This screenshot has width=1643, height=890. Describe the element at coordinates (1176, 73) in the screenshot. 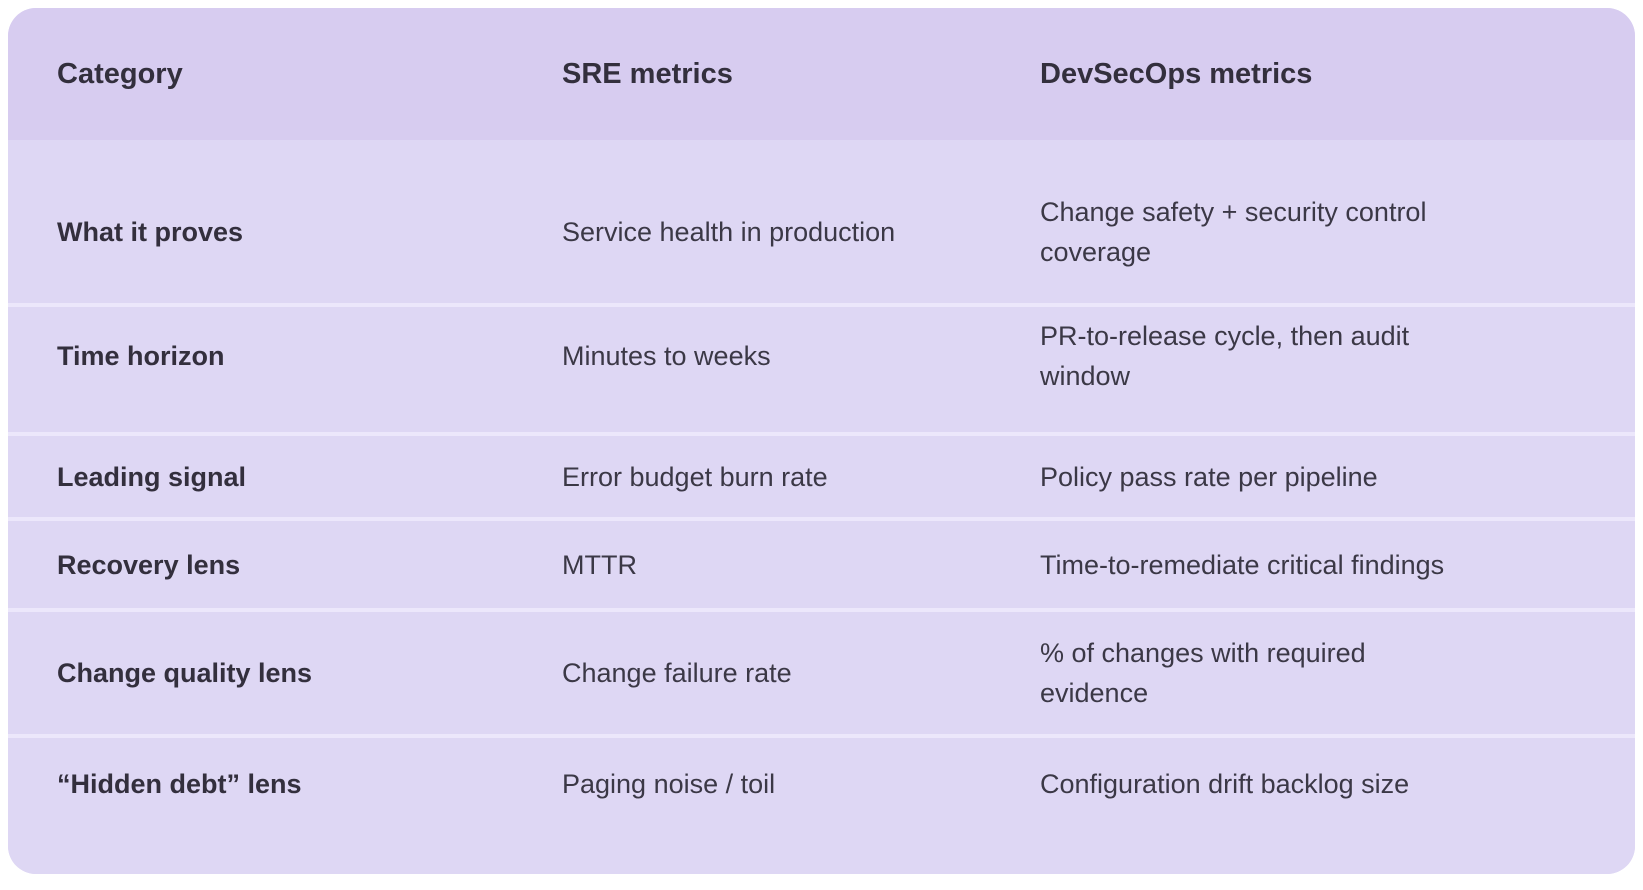

I see `column-header-devsecops-metrics: DevSecOps metrics` at that location.